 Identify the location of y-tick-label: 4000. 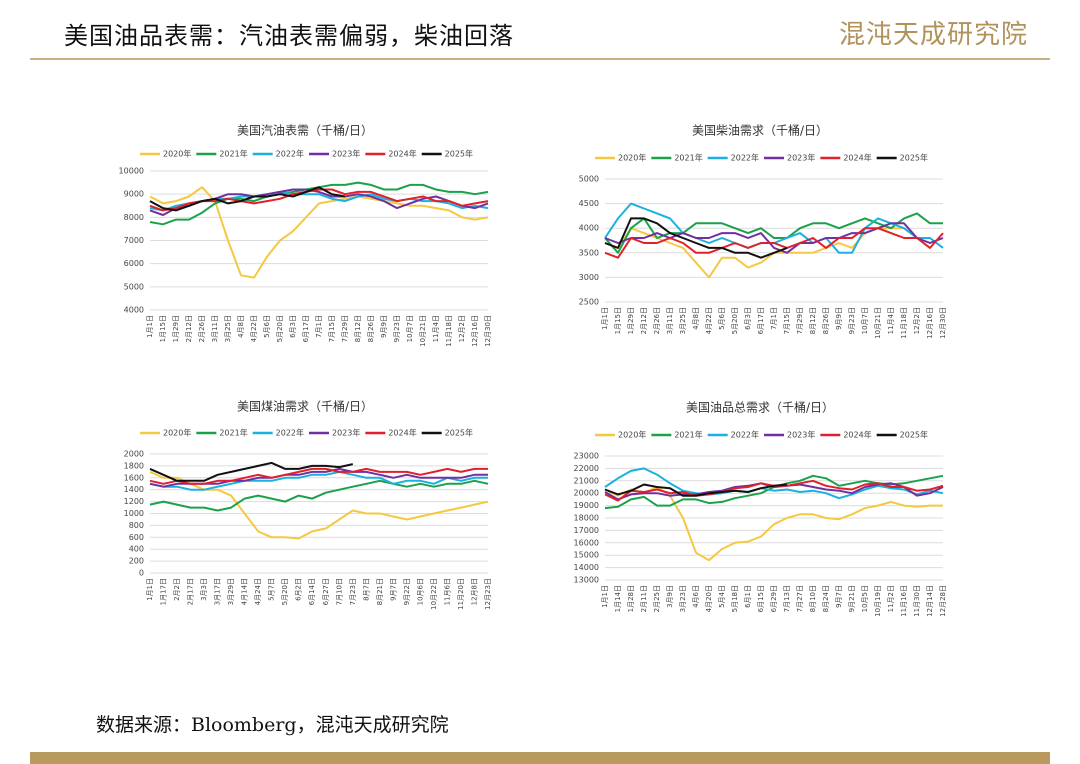
(134, 310).